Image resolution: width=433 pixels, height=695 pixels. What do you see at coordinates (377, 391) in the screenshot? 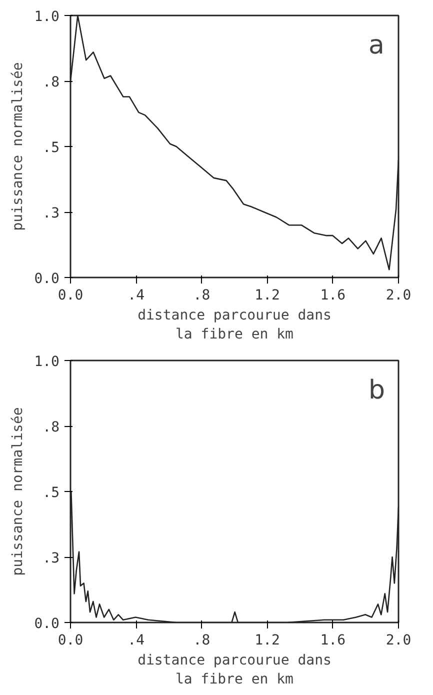
I see `annotation: b` at bounding box center [377, 391].